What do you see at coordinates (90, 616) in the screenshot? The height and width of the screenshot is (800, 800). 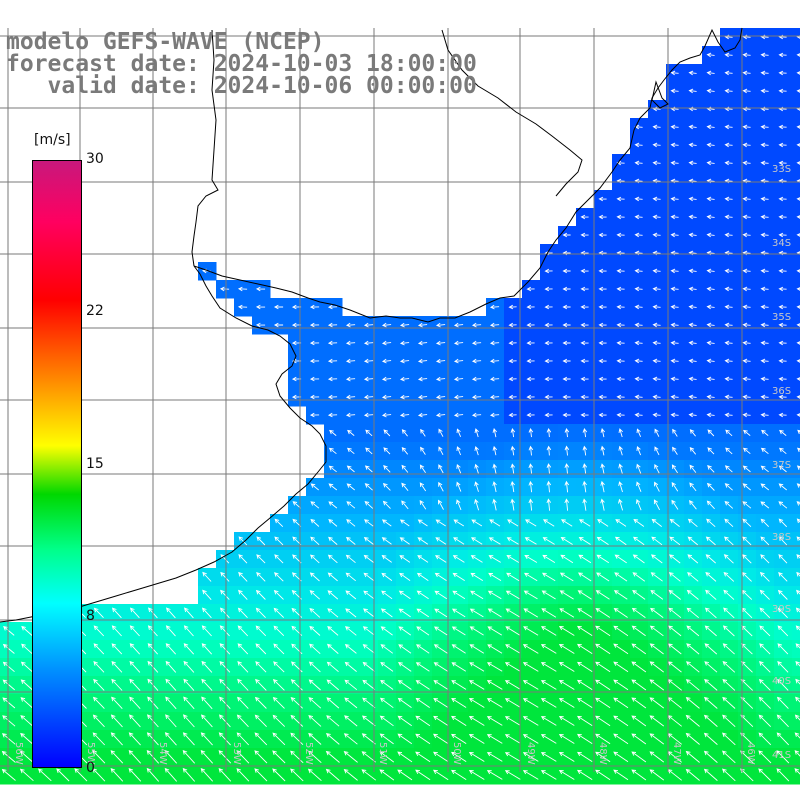 I see `colorbar-tick-8: 8` at bounding box center [90, 616].